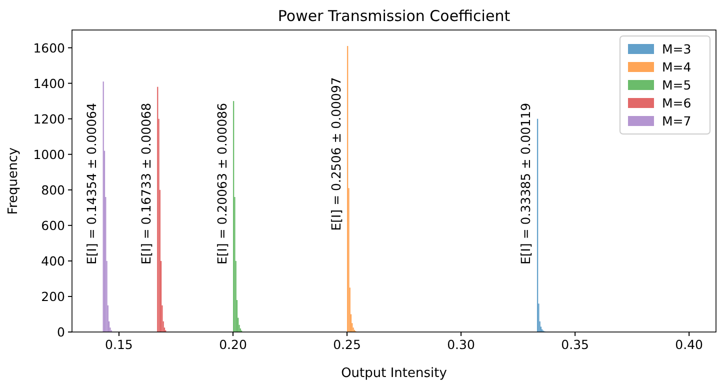 Image resolution: width=724 pixels, height=385 pixels. I want to click on legend-label: M=3, so click(677, 49).